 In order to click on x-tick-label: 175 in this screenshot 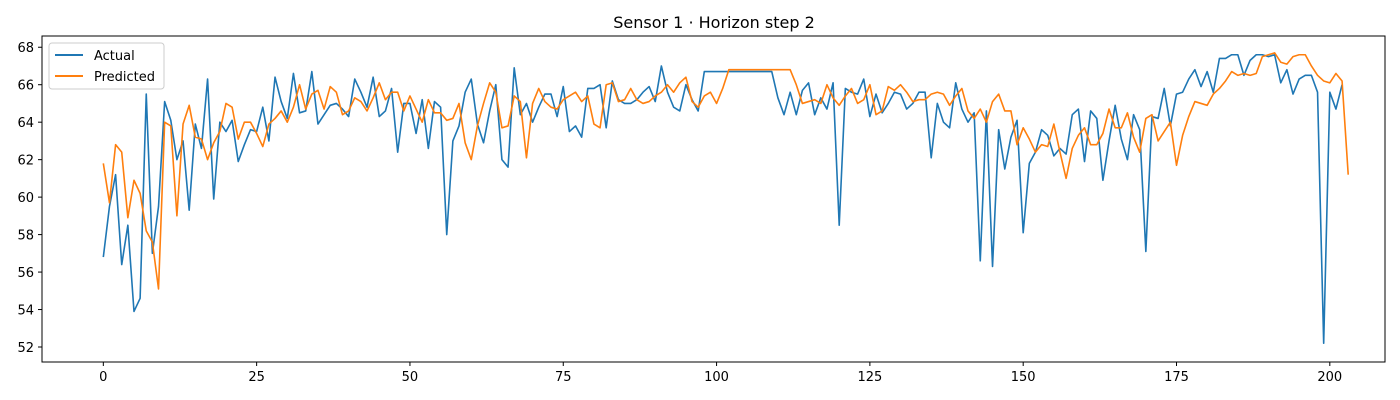, I will do `click(1176, 377)`.